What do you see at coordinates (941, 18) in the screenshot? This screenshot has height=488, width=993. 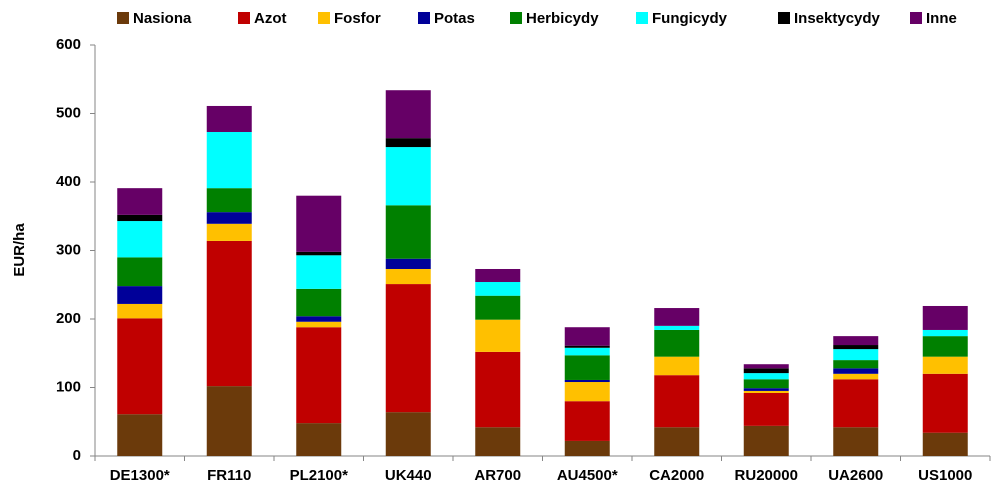 I see `legend-label: Inne` at bounding box center [941, 18].